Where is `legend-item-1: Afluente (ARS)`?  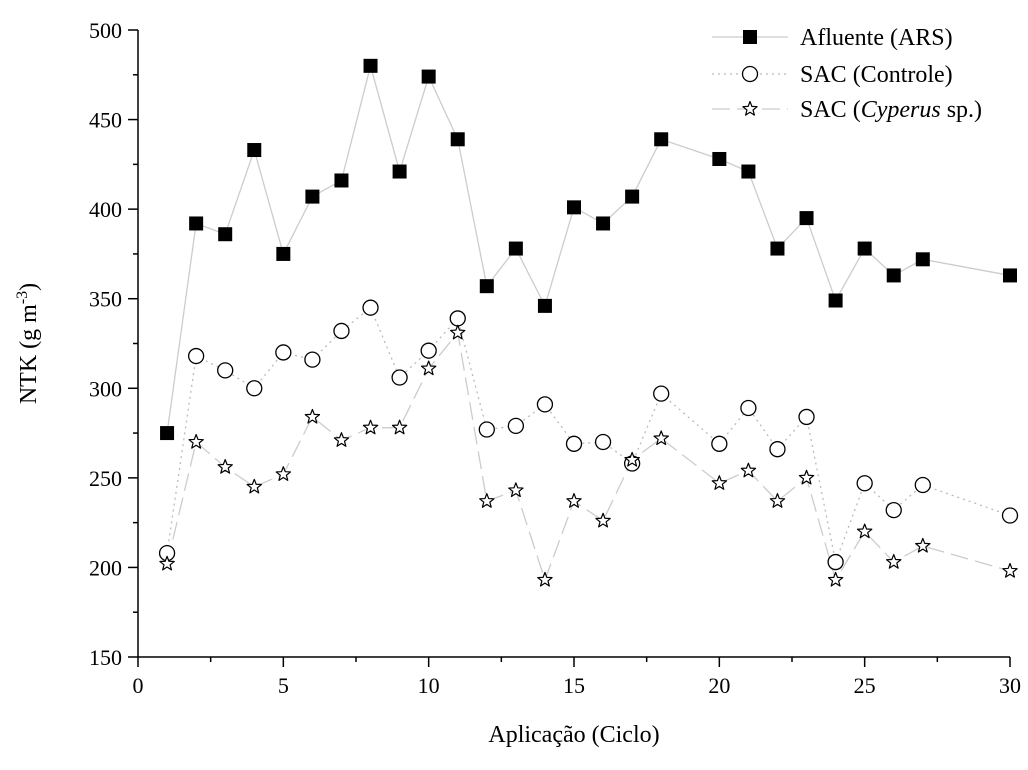
legend-item-1: Afluente (ARS) is located at coordinates (832, 38).